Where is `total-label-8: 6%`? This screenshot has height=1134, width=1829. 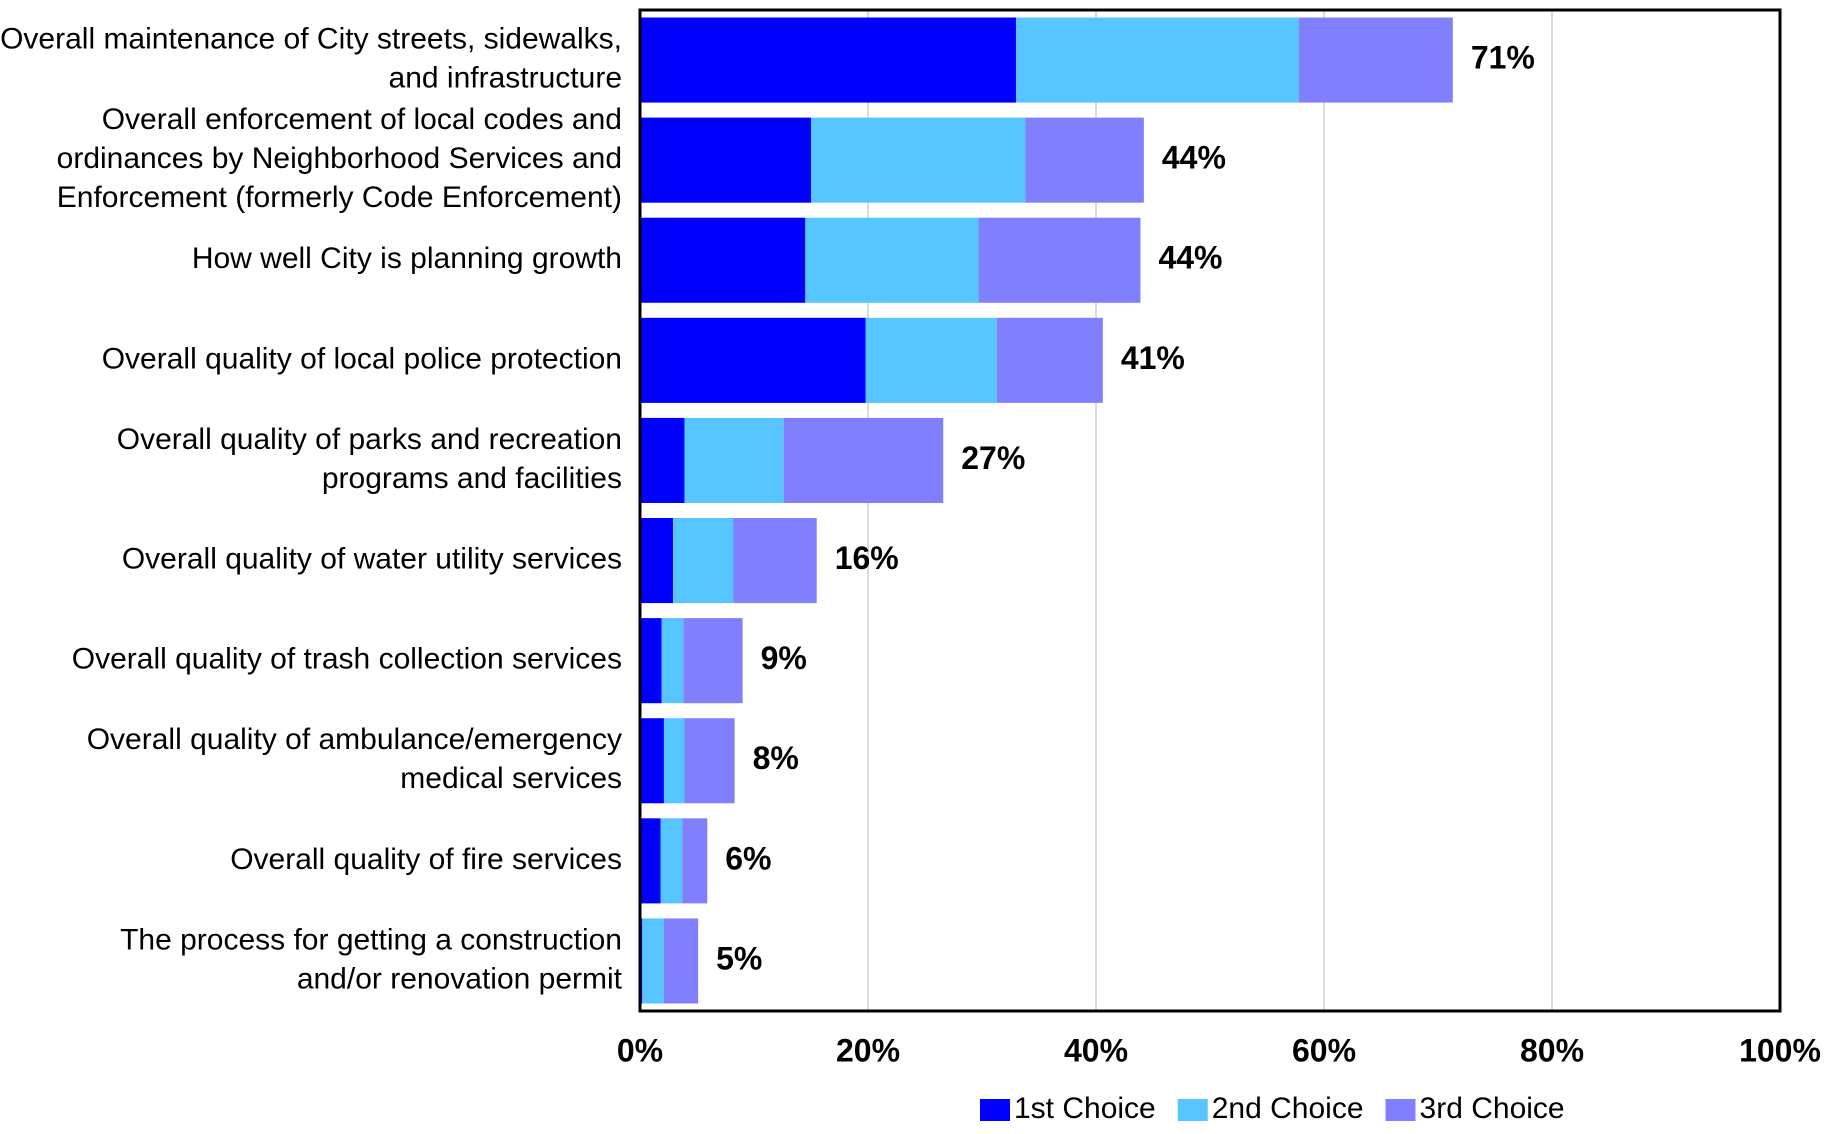
total-label-8: 6% is located at coordinates (748, 858).